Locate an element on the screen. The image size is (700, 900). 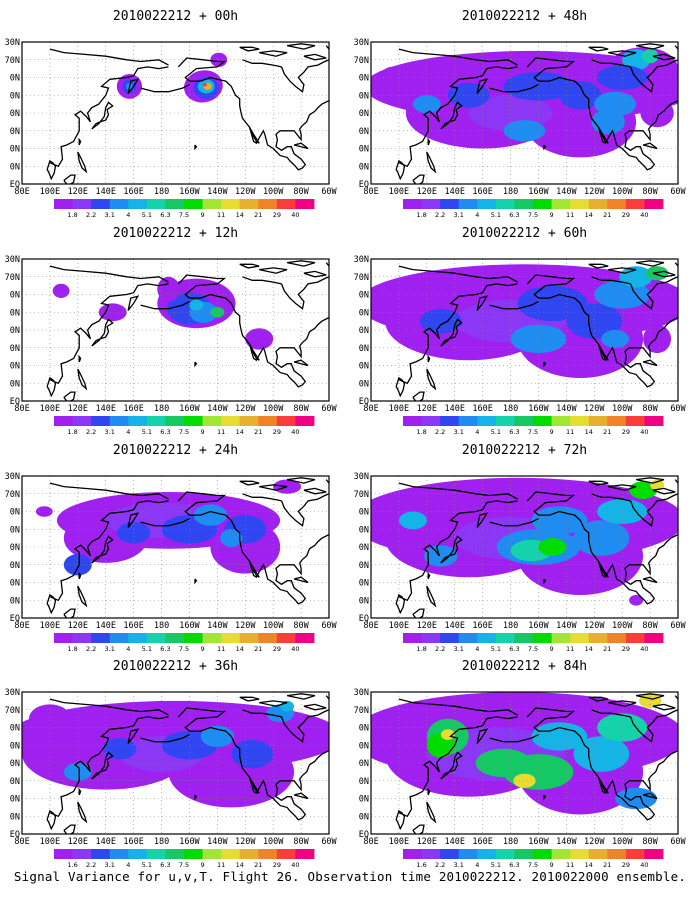
y-tick-label: 70N is located at coordinates (361, 711).